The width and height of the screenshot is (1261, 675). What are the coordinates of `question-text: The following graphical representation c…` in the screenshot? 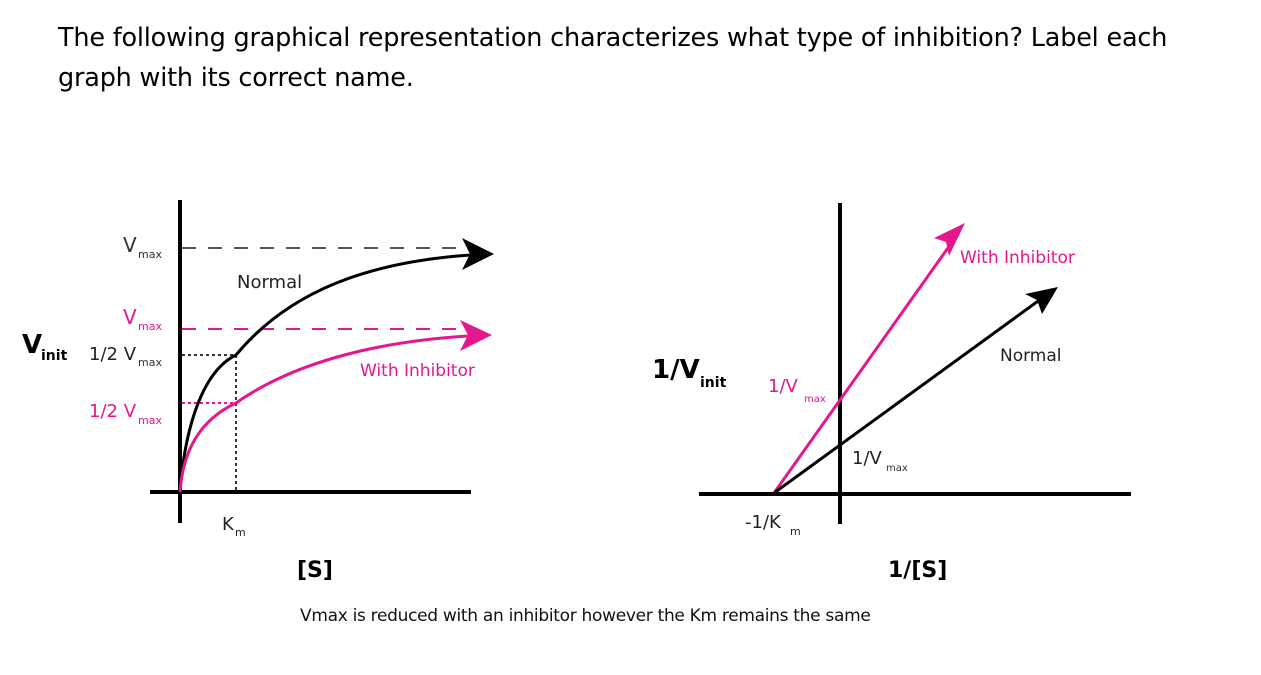 It's located at (613, 58).